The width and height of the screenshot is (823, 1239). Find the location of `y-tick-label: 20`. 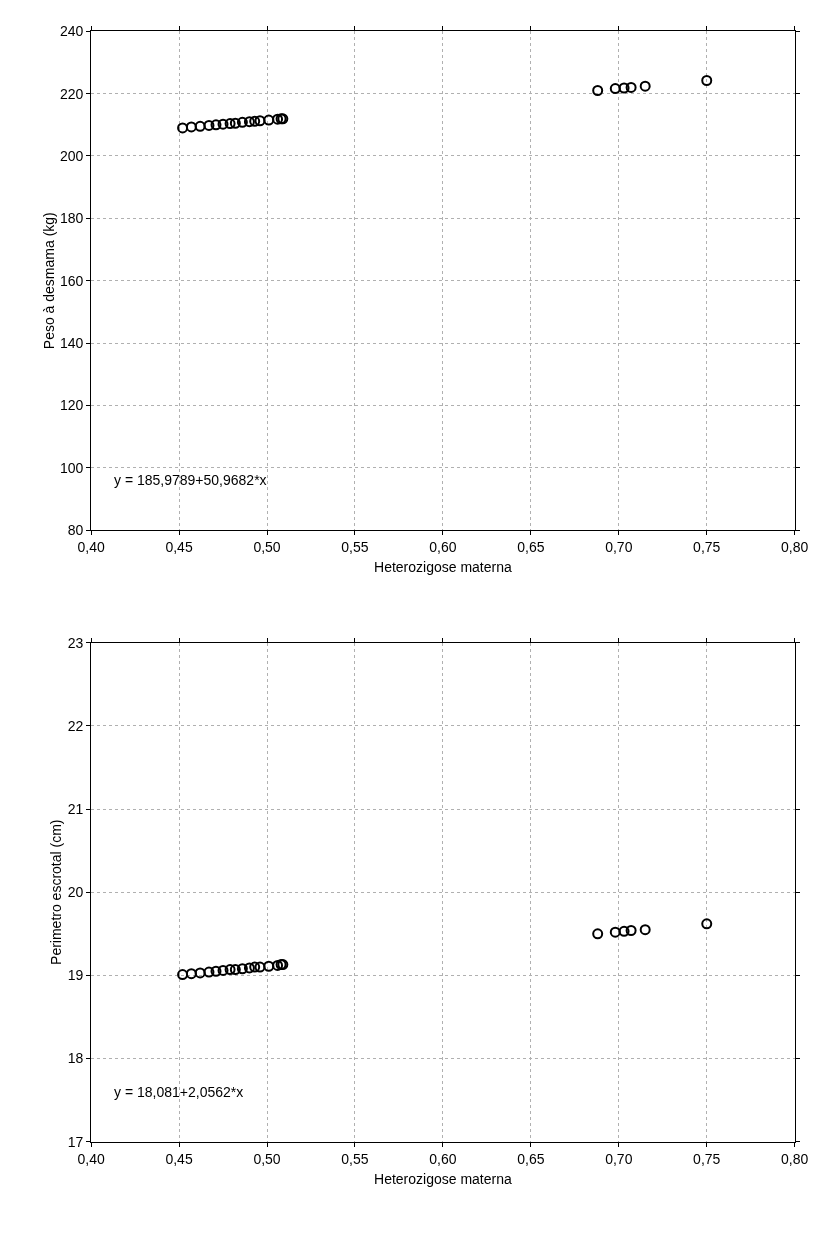

y-tick-label: 20 is located at coordinates (75, 892).